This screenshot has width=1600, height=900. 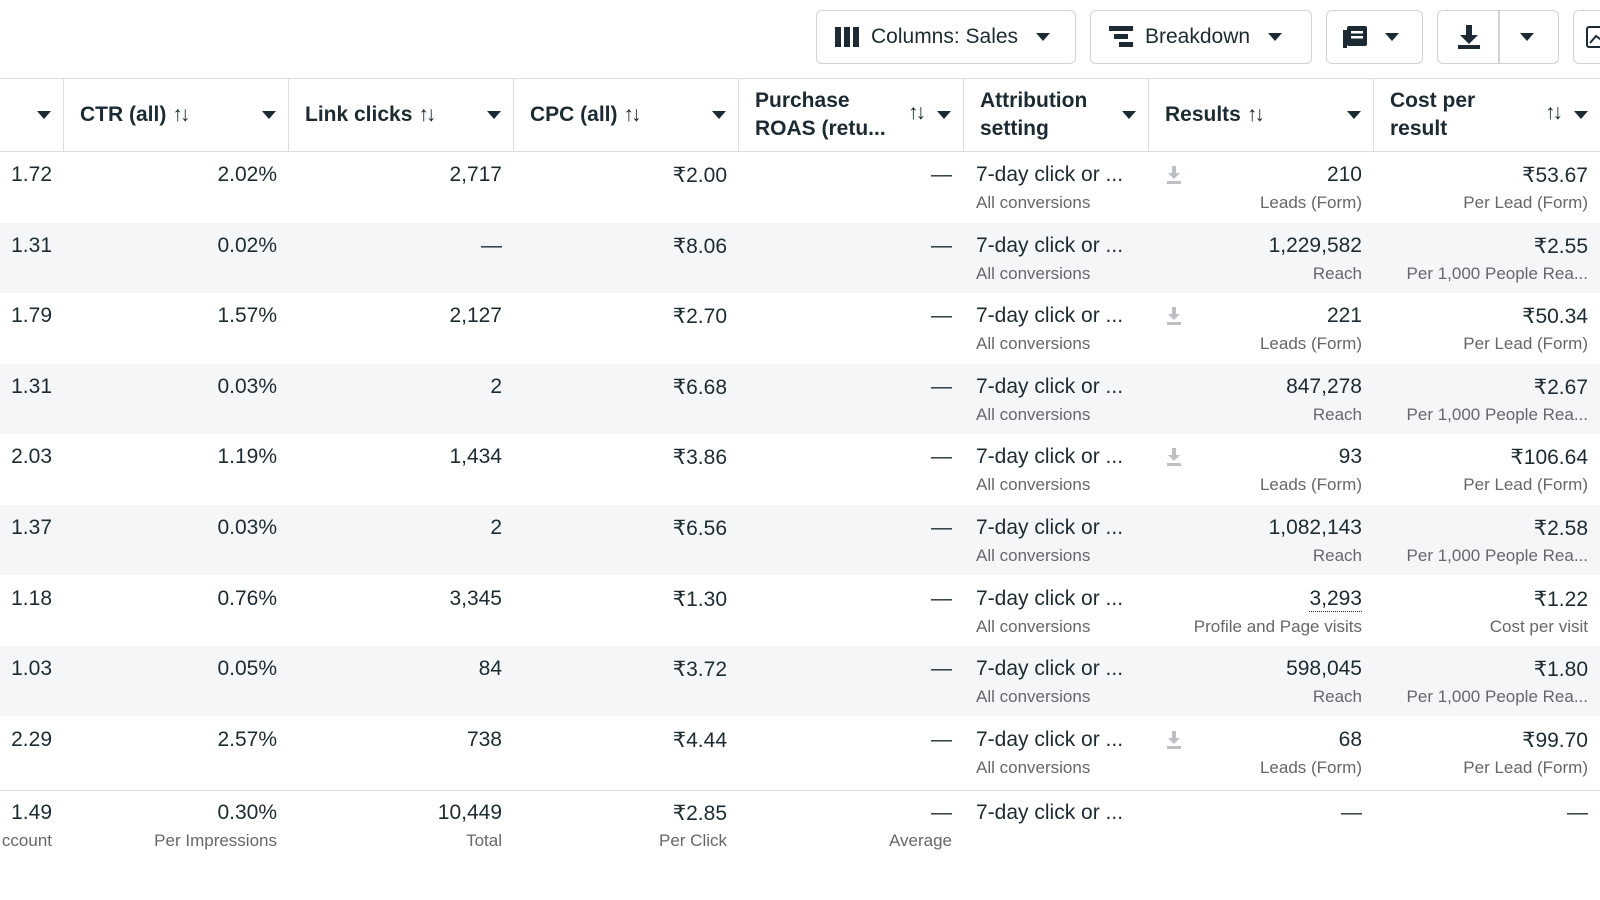 What do you see at coordinates (1201, 37) in the screenshot?
I see `breakdown-button: Breakdown` at bounding box center [1201, 37].